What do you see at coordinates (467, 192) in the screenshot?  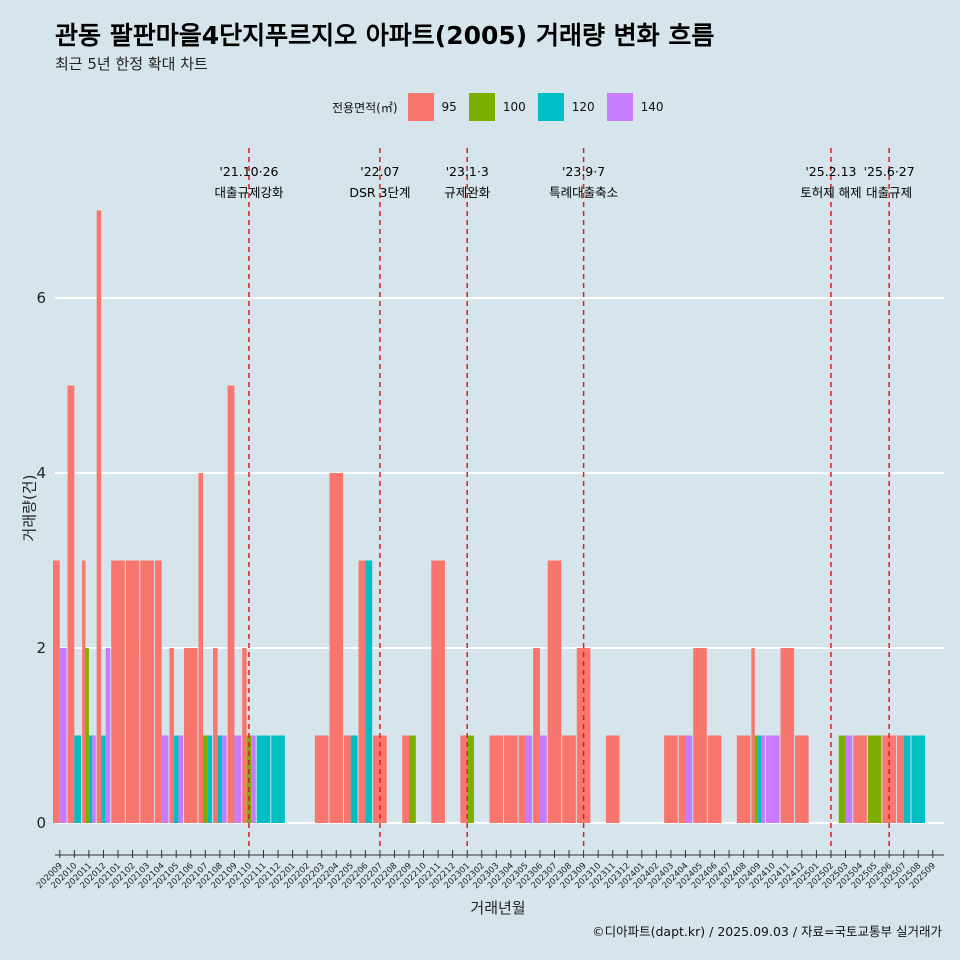 I see `event-text-label: 규제완화` at bounding box center [467, 192].